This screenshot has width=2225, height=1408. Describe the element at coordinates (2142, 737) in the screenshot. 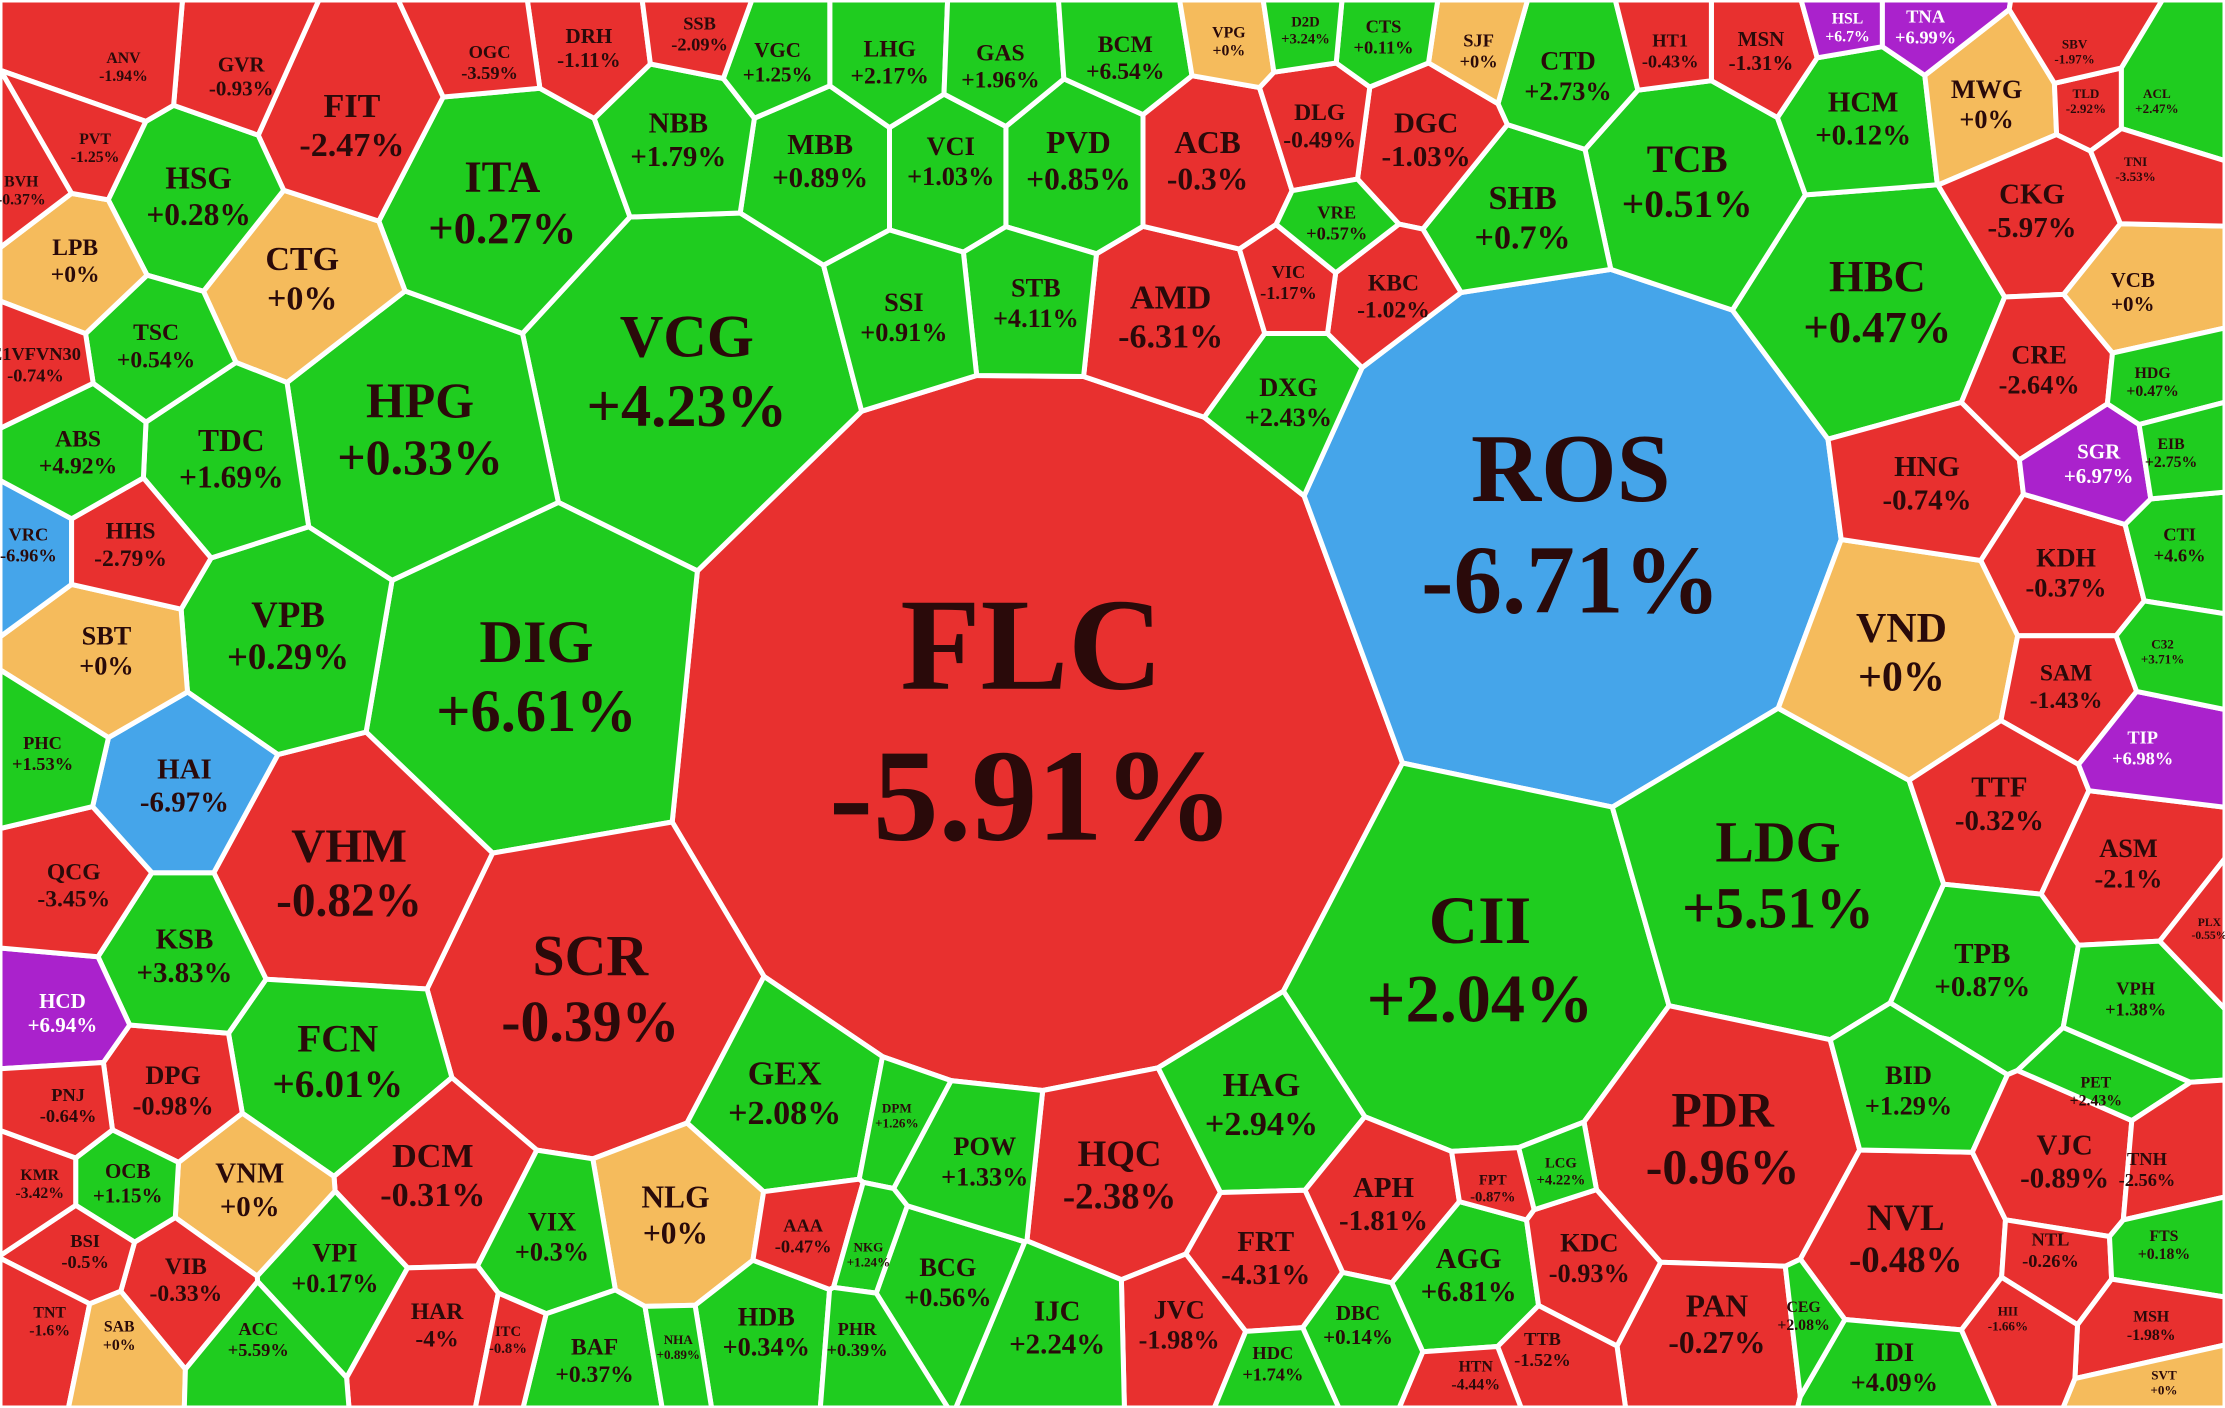

I see `ticker-label: TIP` at that location.